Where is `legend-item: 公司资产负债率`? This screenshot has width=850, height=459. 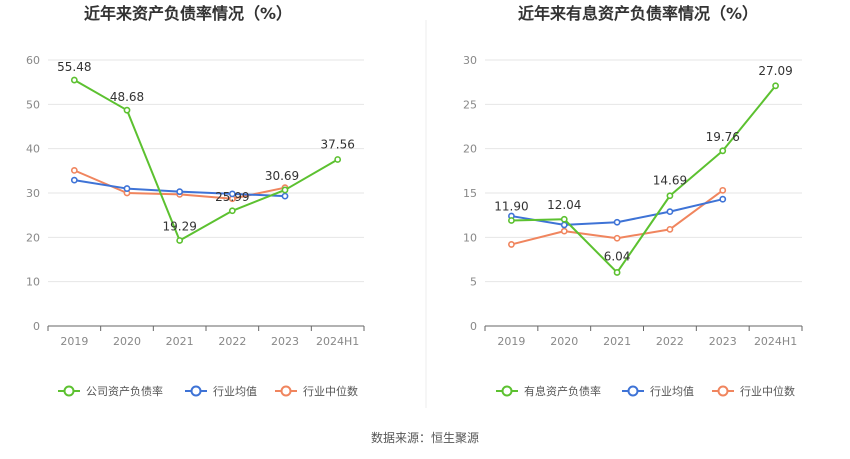 legend-item: 公司资产负债率 is located at coordinates (110, 391).